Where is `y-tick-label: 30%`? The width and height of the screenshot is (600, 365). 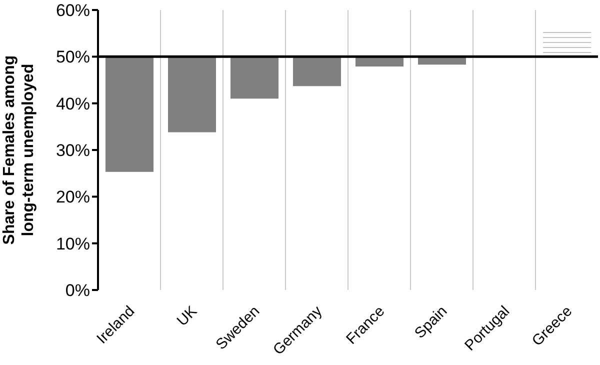
y-tick-label: 30% is located at coordinates (73, 150).